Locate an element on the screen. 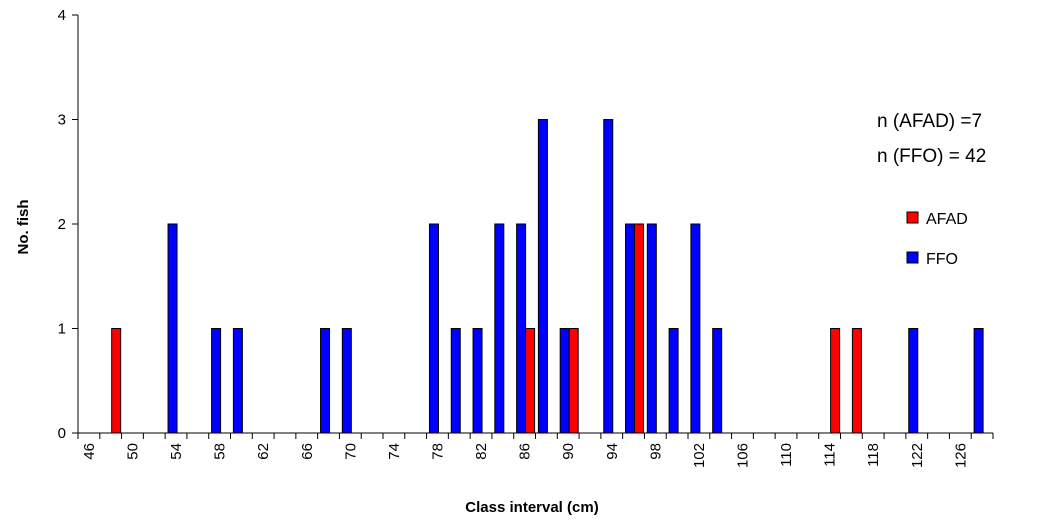 This screenshot has height=522, width=1062. x-tick-label: 58 is located at coordinates (220, 451).